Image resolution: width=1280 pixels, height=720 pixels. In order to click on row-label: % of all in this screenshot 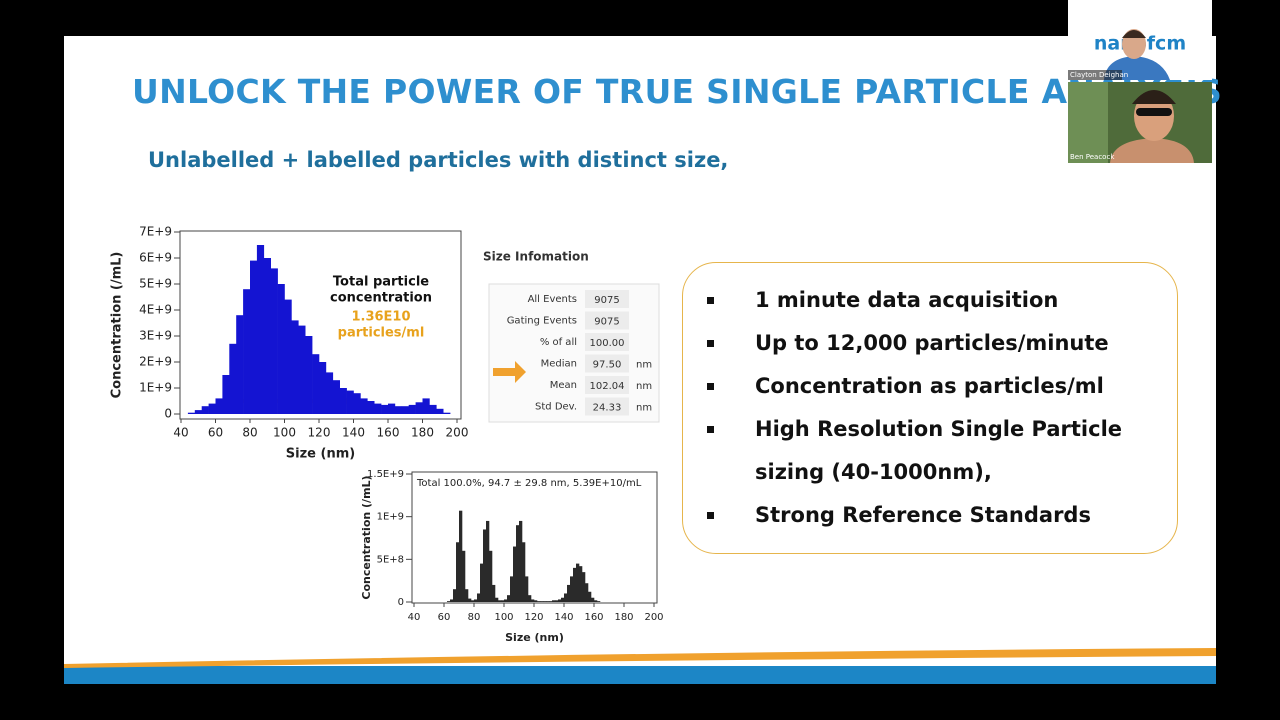, I will do `click(558, 342)`.